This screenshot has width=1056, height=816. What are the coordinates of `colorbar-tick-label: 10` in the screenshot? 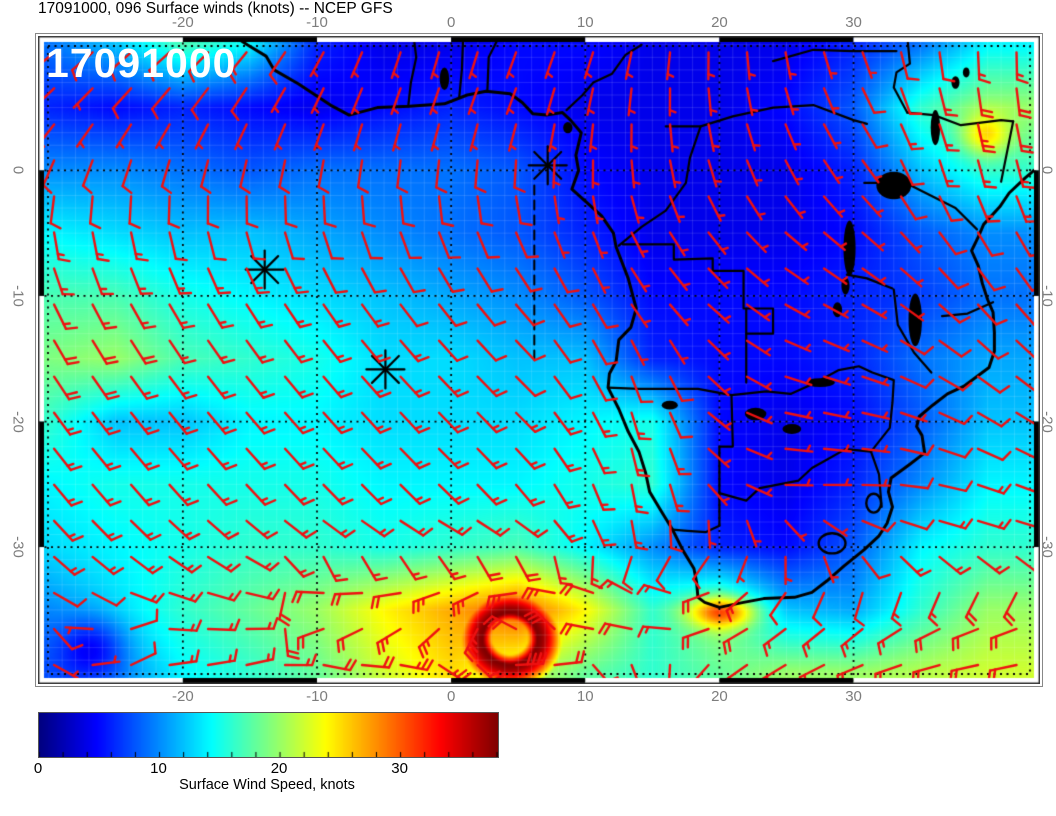 It's located at (158, 768).